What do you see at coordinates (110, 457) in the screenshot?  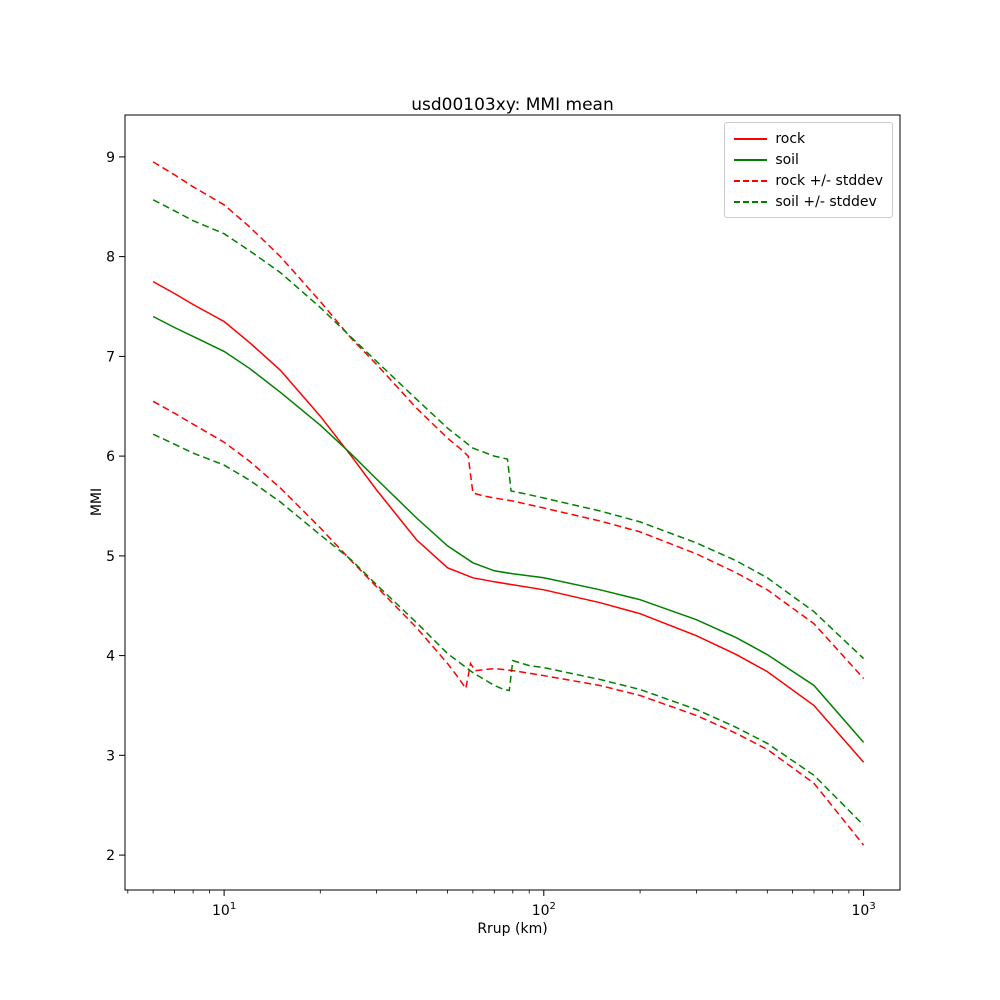 I see `y-tick-label: 6` at bounding box center [110, 457].